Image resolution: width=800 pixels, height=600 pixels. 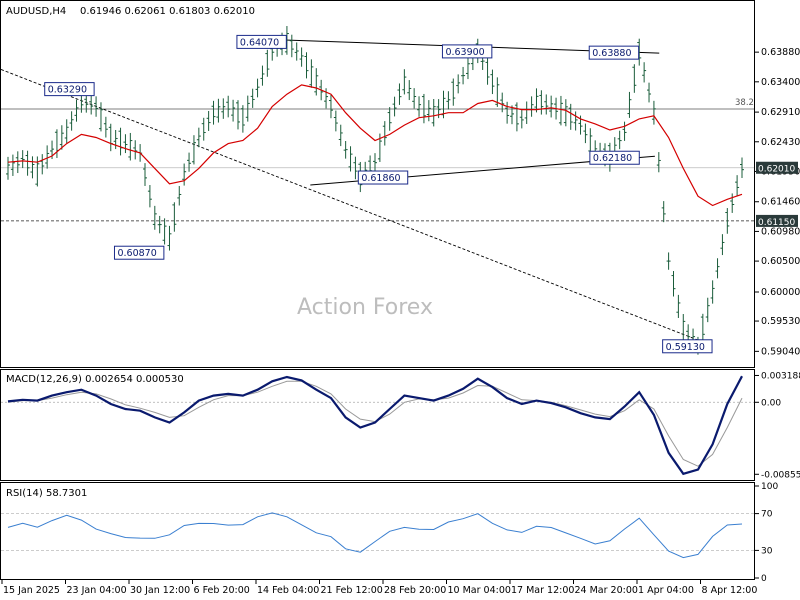 I want to click on ohlc-label: 0.61946 0.62061 0.61803 0.62010, so click(x=167, y=11).